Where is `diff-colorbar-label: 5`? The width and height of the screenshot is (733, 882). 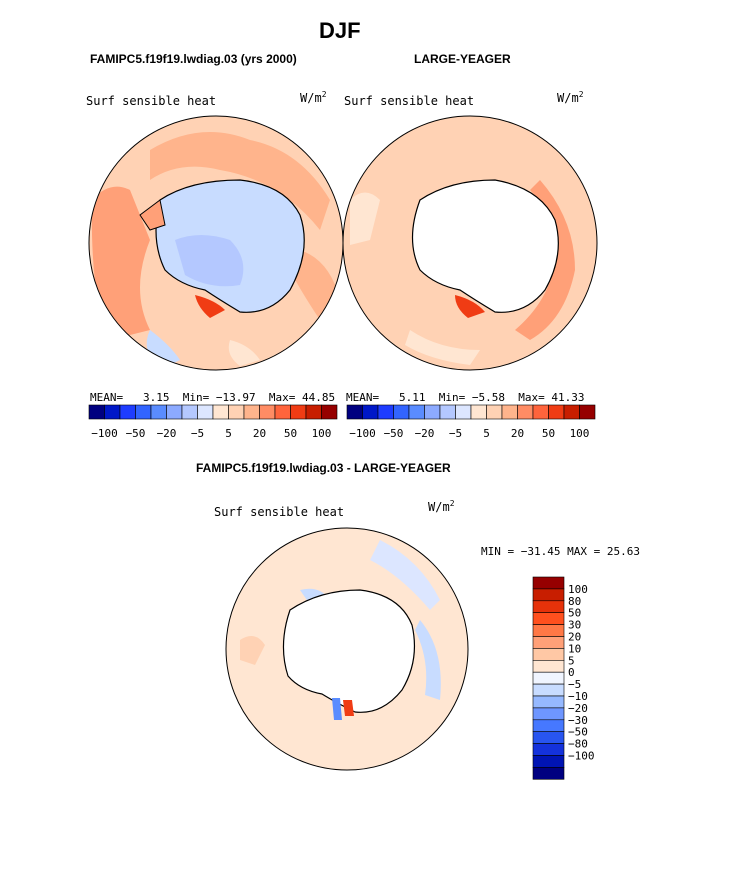 diff-colorbar-label: 5 is located at coordinates (571, 660).